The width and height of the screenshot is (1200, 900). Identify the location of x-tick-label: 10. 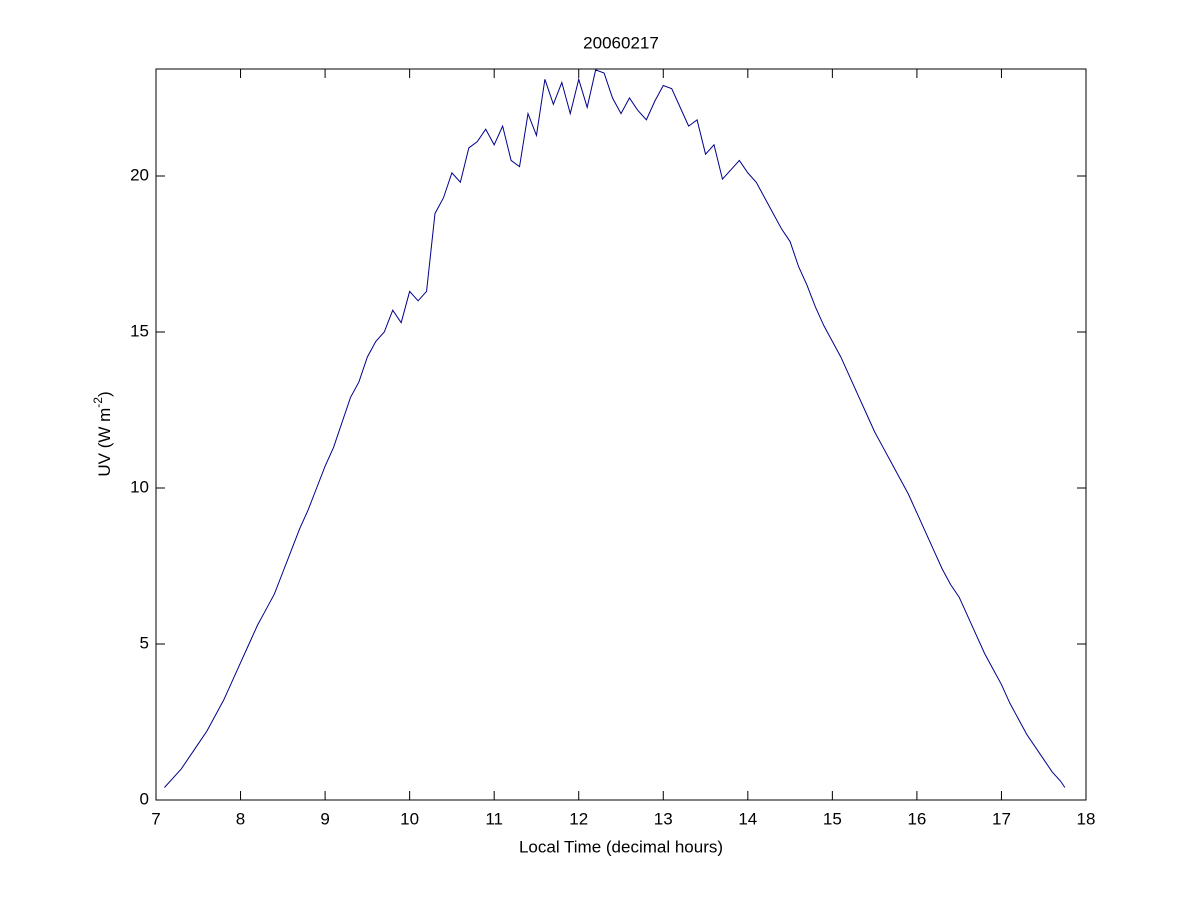
(409, 818).